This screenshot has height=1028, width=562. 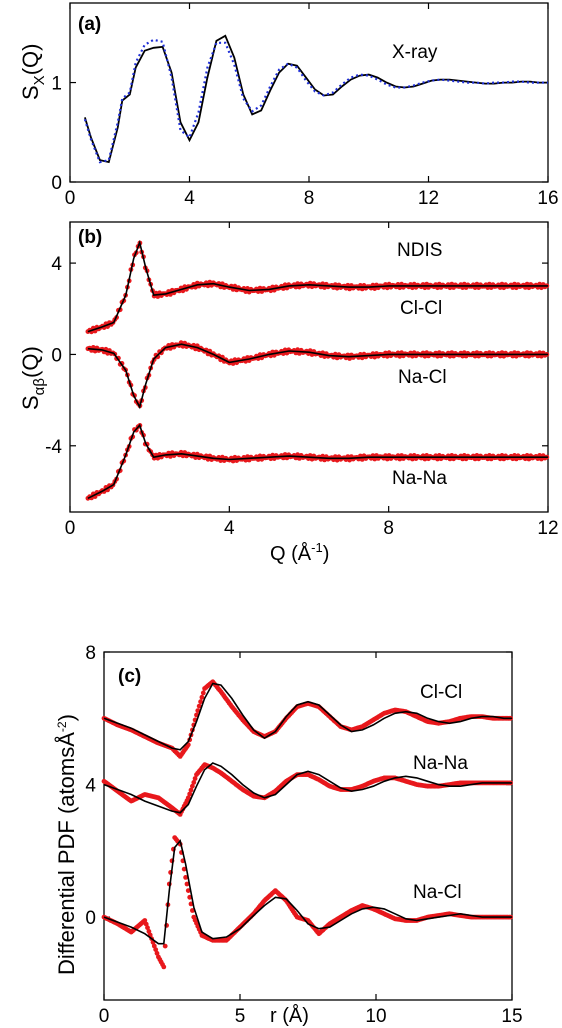 I want to click on y-tick-label-a: 0, so click(x=56, y=183).